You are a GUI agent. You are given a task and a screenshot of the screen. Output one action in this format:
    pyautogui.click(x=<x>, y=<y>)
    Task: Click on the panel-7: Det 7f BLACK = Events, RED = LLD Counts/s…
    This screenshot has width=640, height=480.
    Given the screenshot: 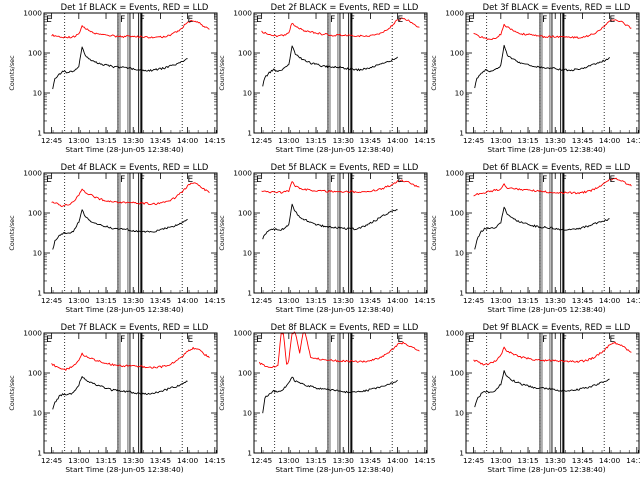 What is the action you would take?
    pyautogui.click(x=117, y=398)
    